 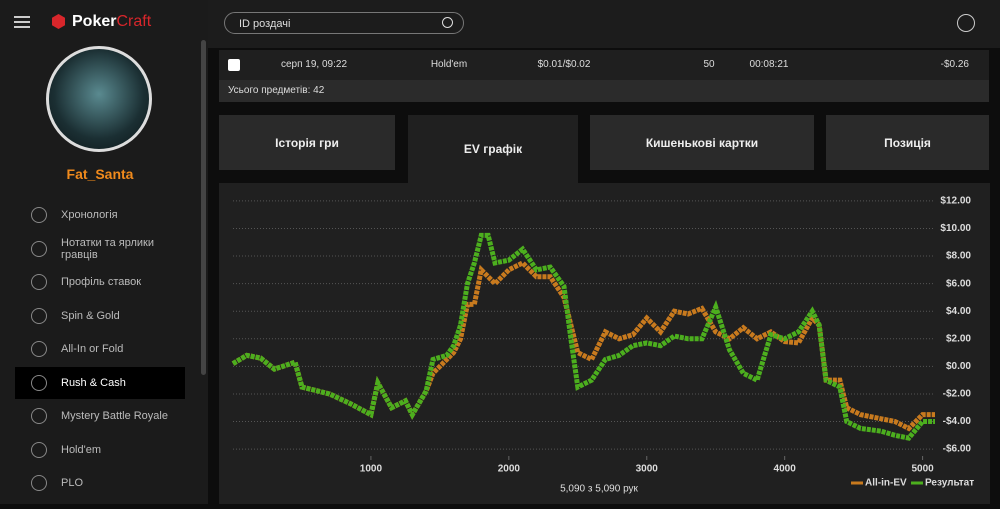 I want to click on table-cell: 50, so click(x=709, y=64).